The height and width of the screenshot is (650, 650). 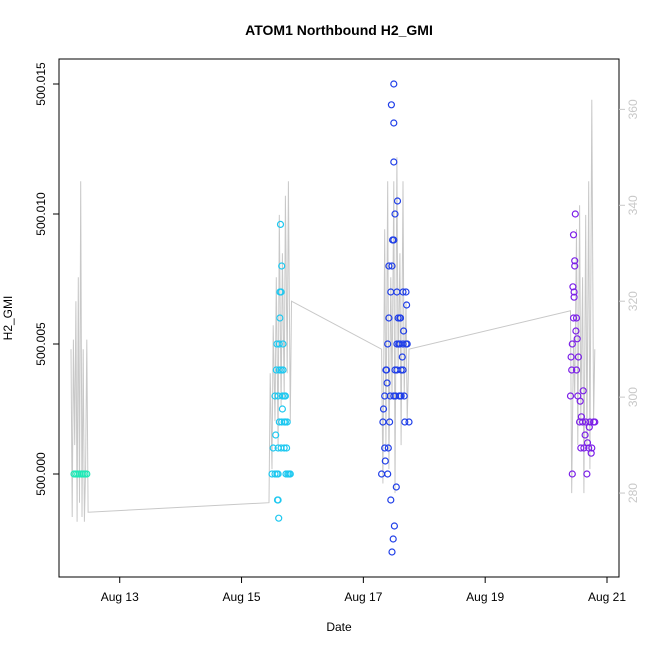 What do you see at coordinates (339, 627) in the screenshot?
I see `x-axis-label: Date` at bounding box center [339, 627].